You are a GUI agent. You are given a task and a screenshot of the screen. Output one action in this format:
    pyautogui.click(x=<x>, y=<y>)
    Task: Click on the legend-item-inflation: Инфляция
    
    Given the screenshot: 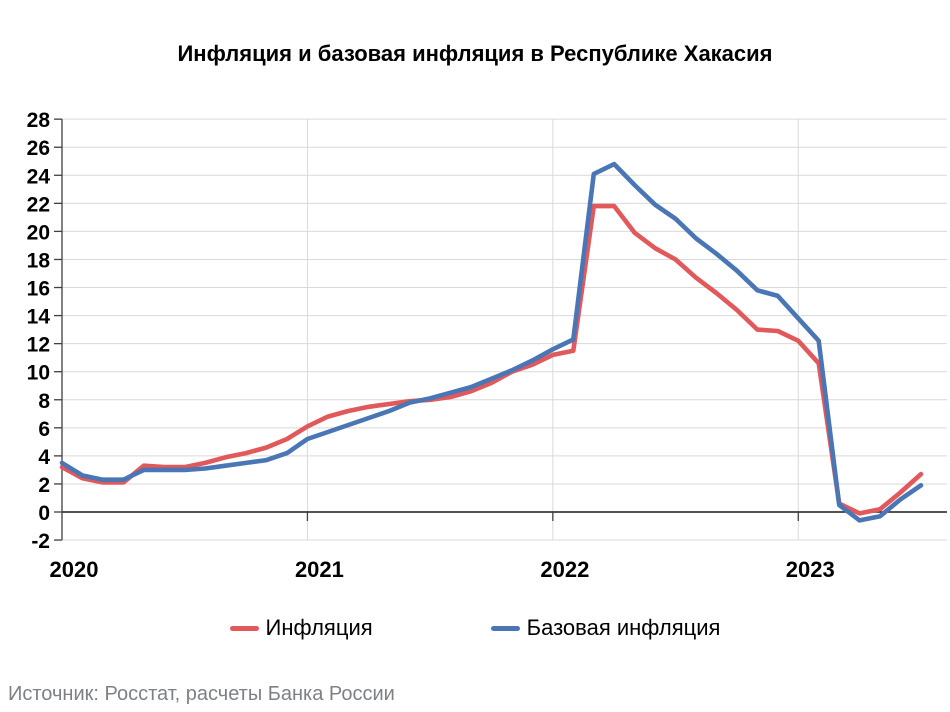 What is the action you would take?
    pyautogui.click(x=301, y=628)
    